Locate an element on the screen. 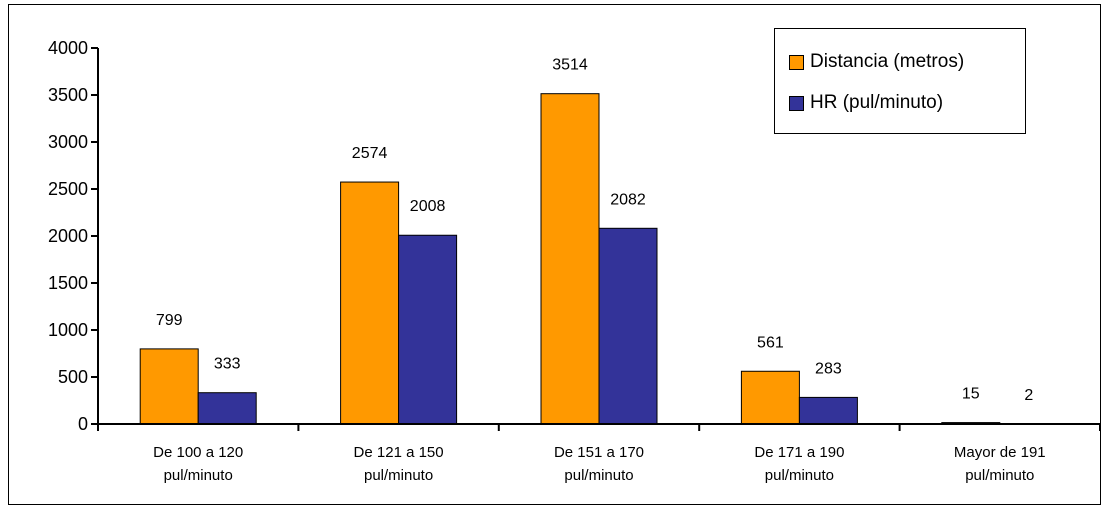  y-tick-label: 3000 is located at coordinates (68, 142).